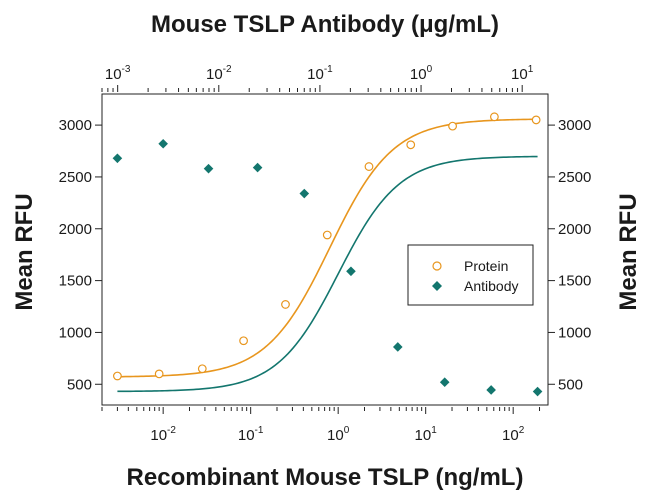  What do you see at coordinates (75, 125) in the screenshot?
I see `left-y-tick-label: 3000` at bounding box center [75, 125].